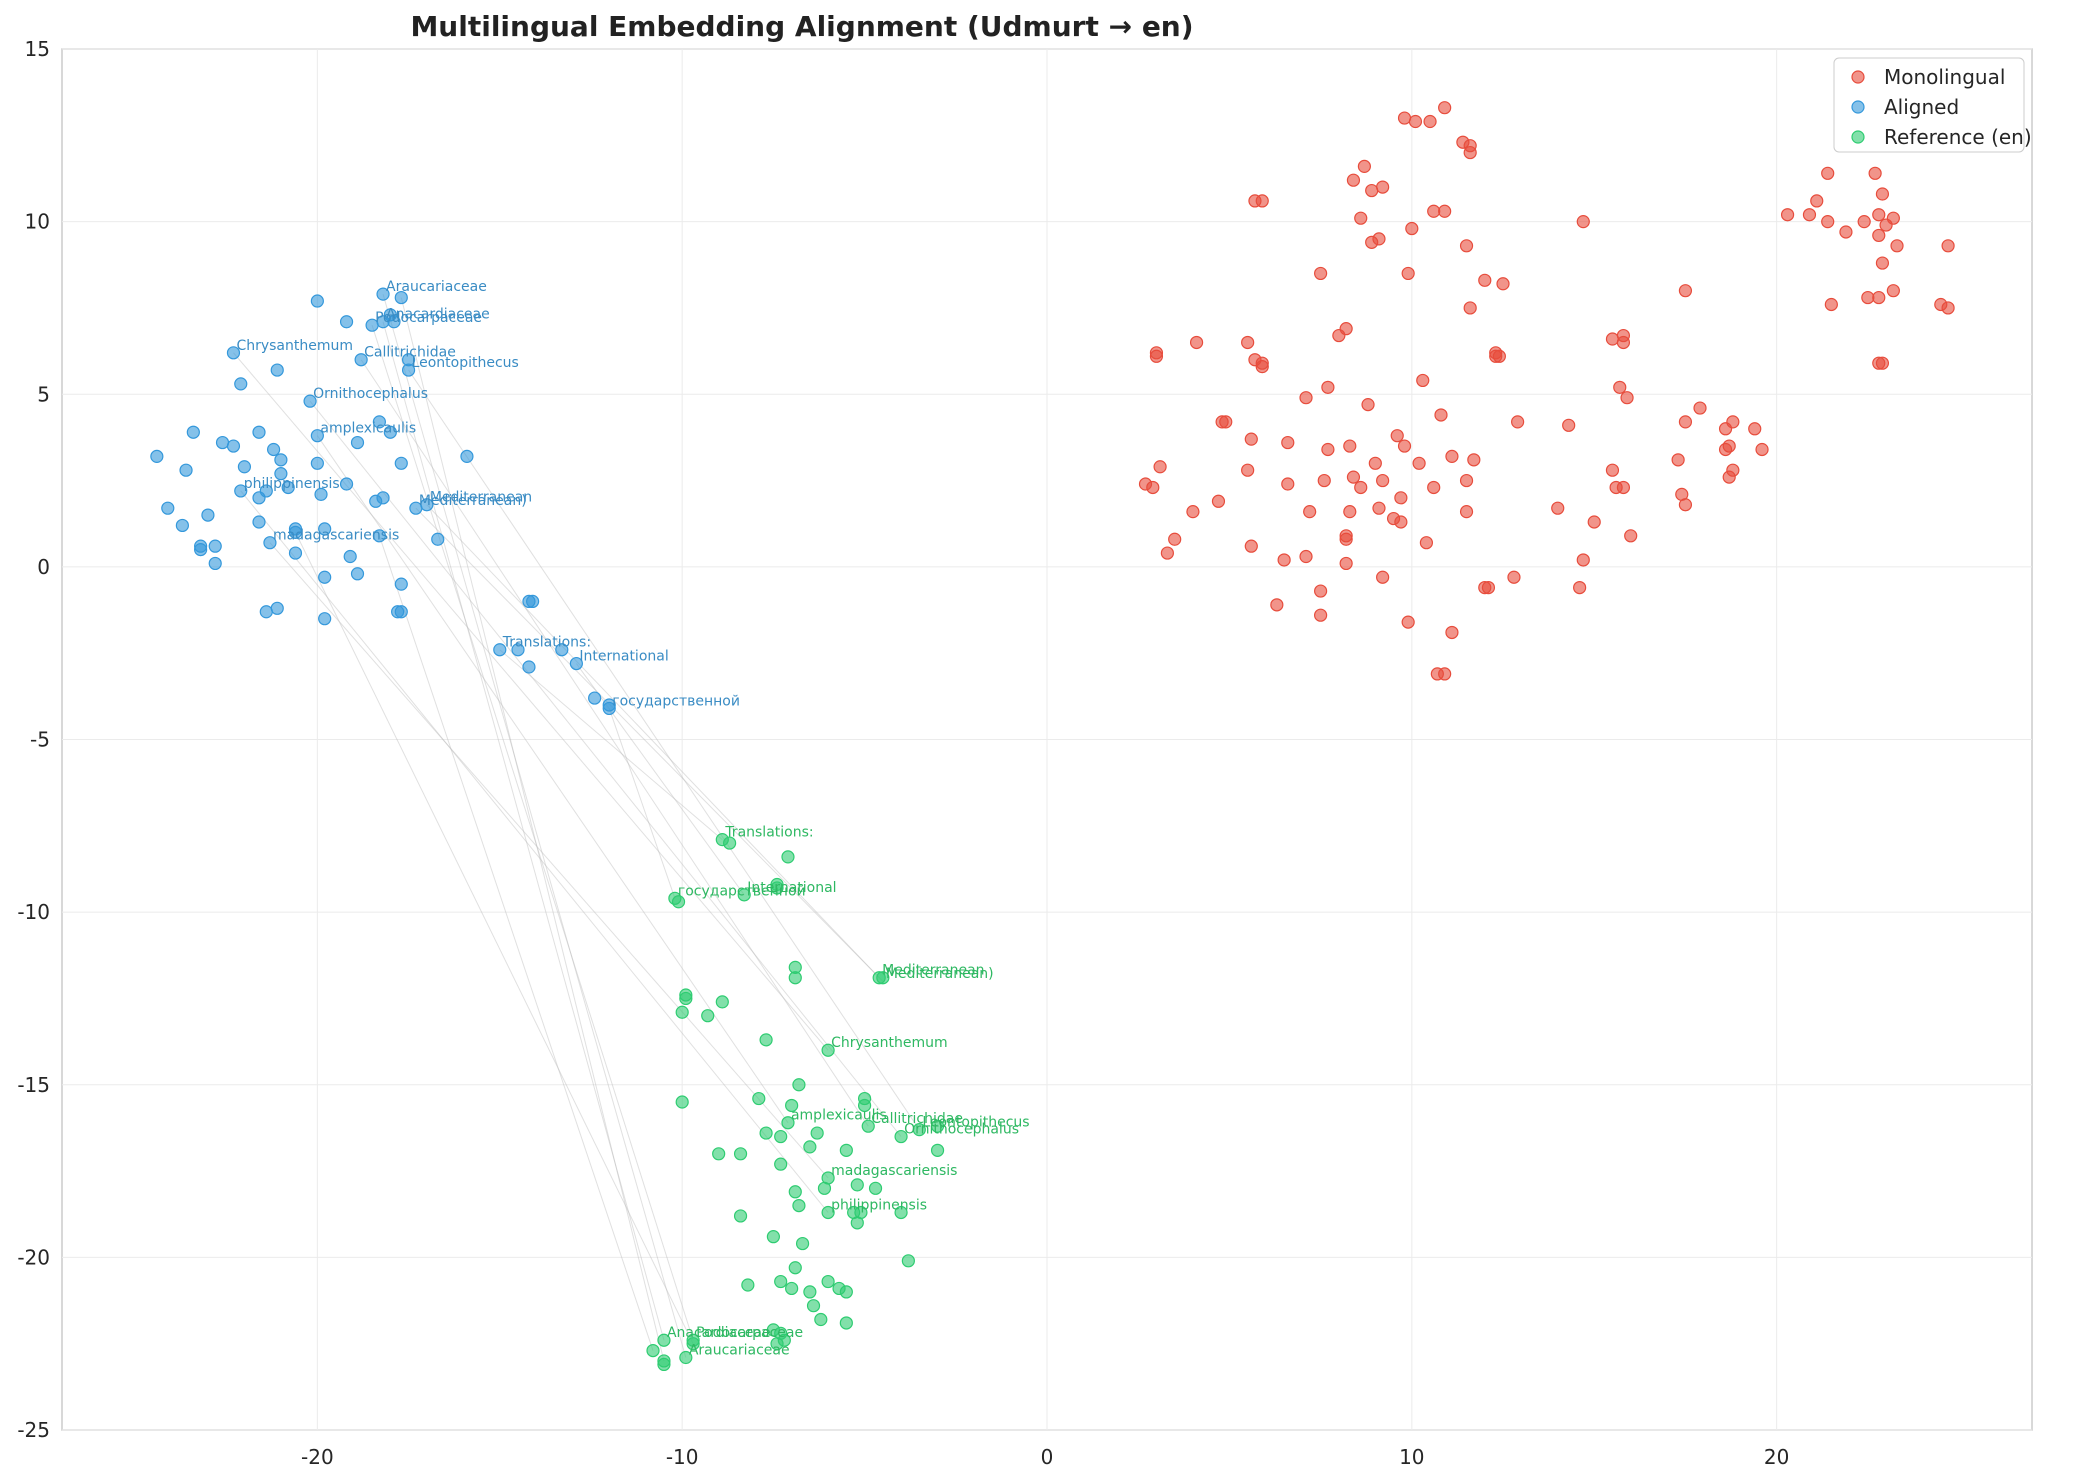  Describe the element at coordinates (410, 353) in the screenshot. I see `point-label: Callitrichidae` at that location.